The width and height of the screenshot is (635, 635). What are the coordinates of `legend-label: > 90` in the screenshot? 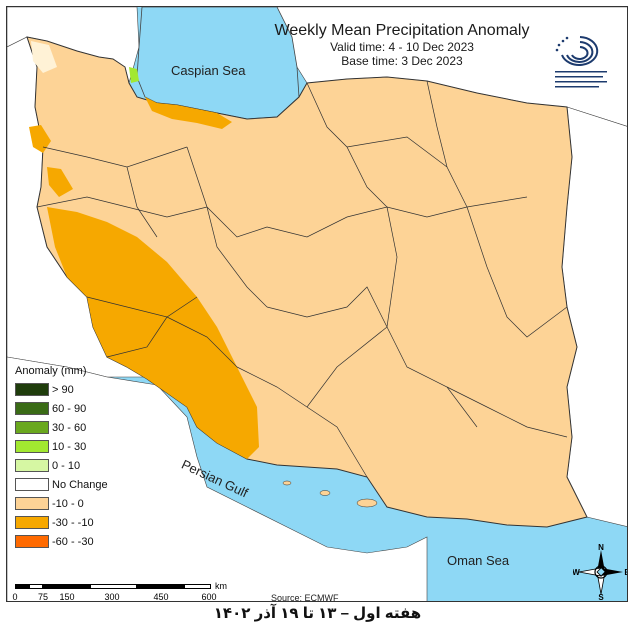 It's located at (63, 389).